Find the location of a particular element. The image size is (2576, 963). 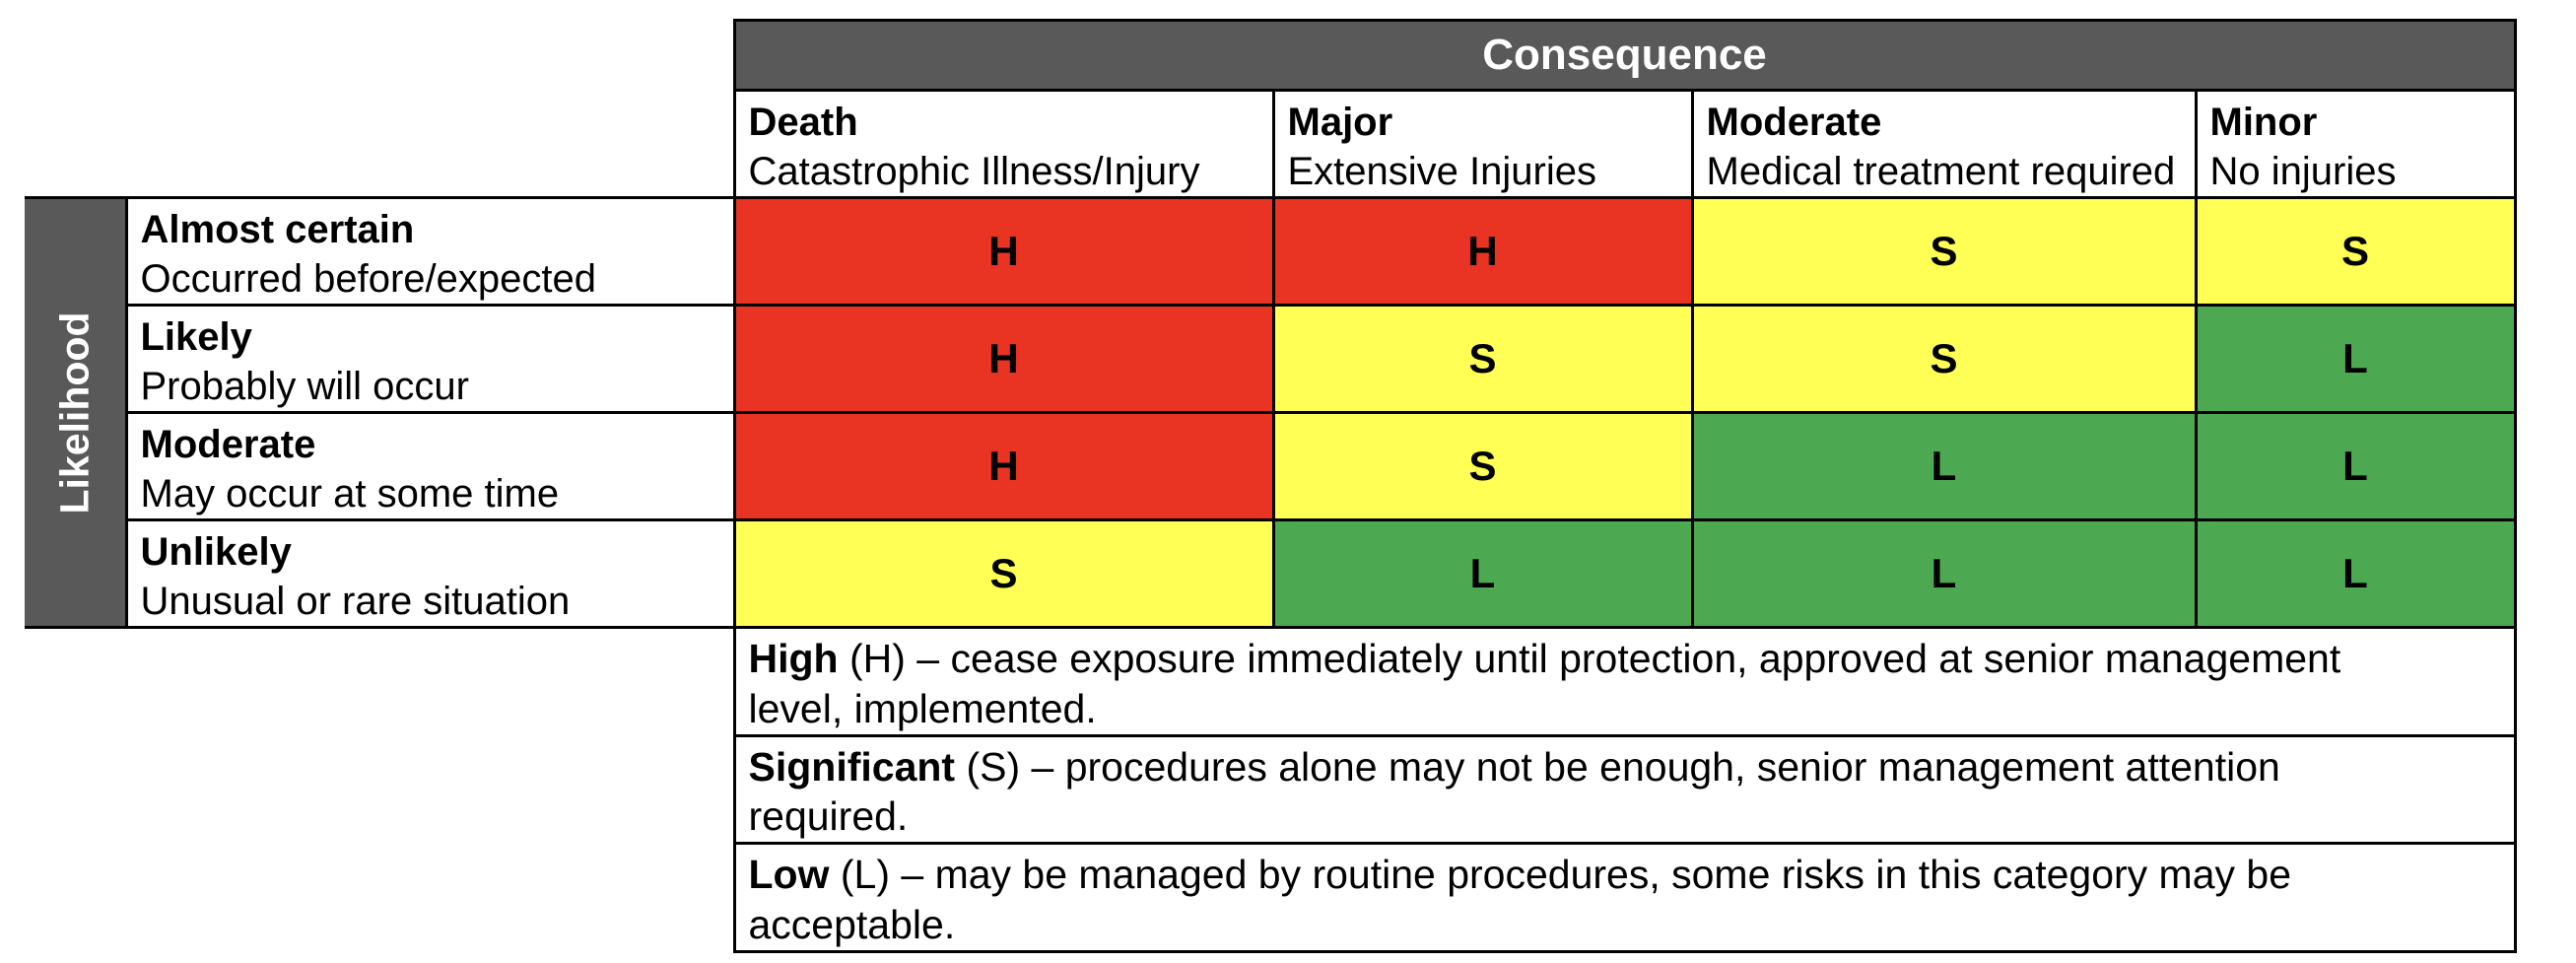

row-subtitle: May occur at some time is located at coordinates (350, 494).